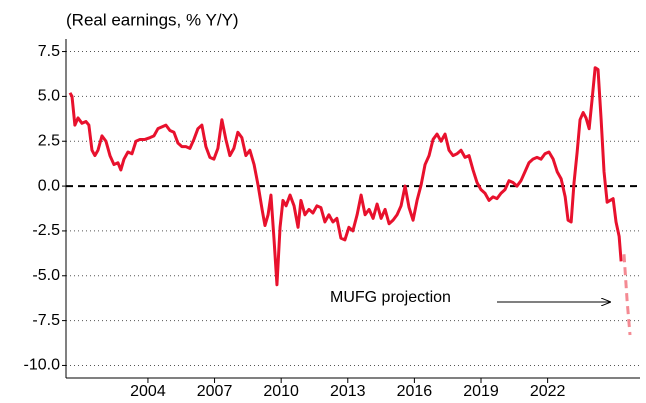 The width and height of the screenshot is (646, 403). What do you see at coordinates (46, 230) in the screenshot?
I see `y-tick-label: -2.5` at bounding box center [46, 230].